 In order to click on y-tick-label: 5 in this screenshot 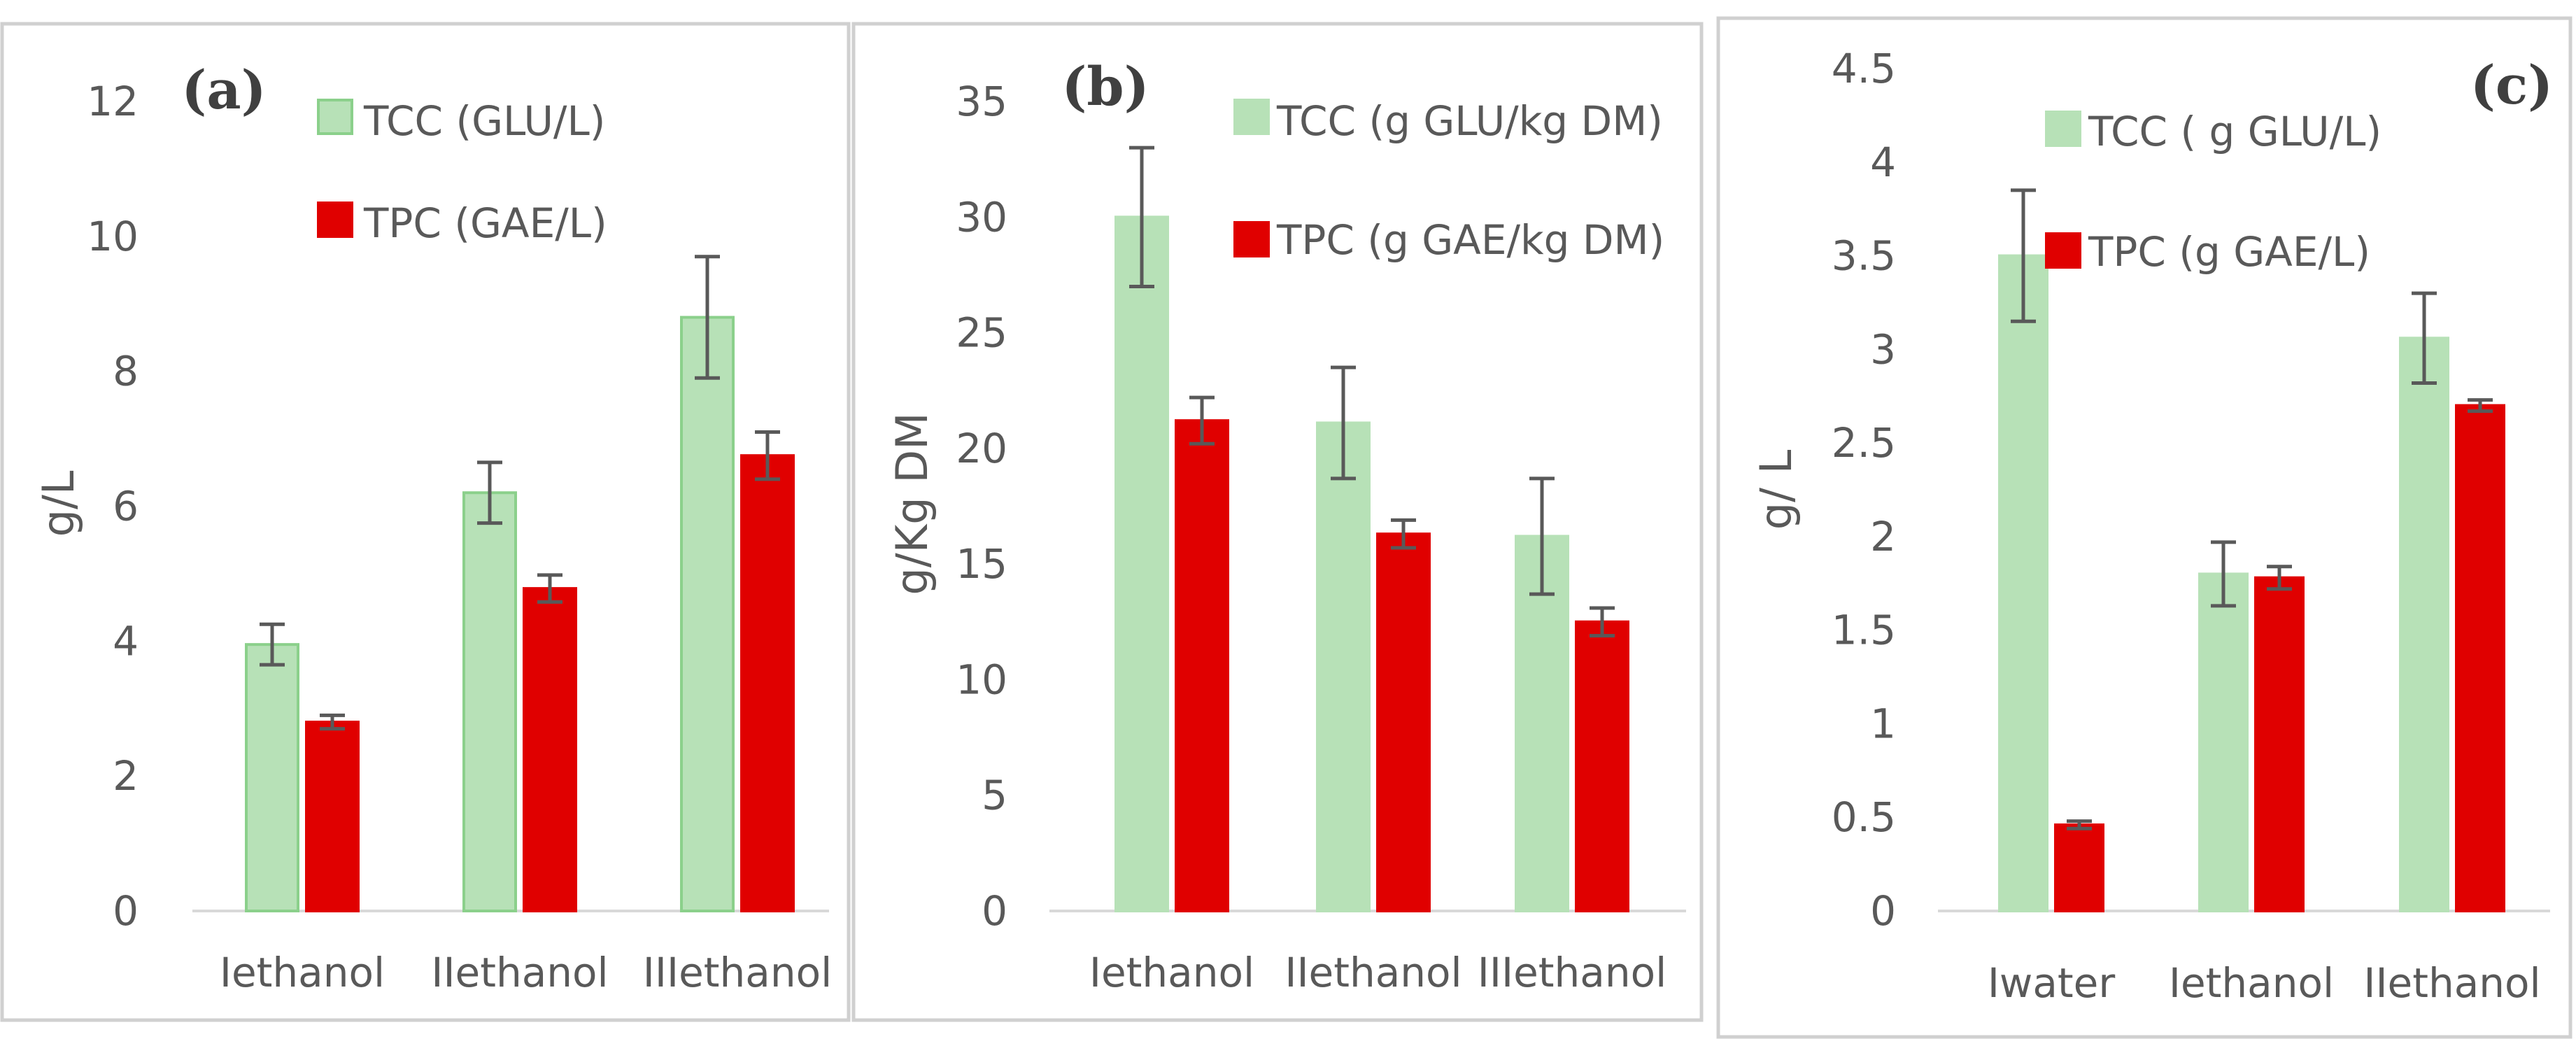, I will do `click(994, 795)`.